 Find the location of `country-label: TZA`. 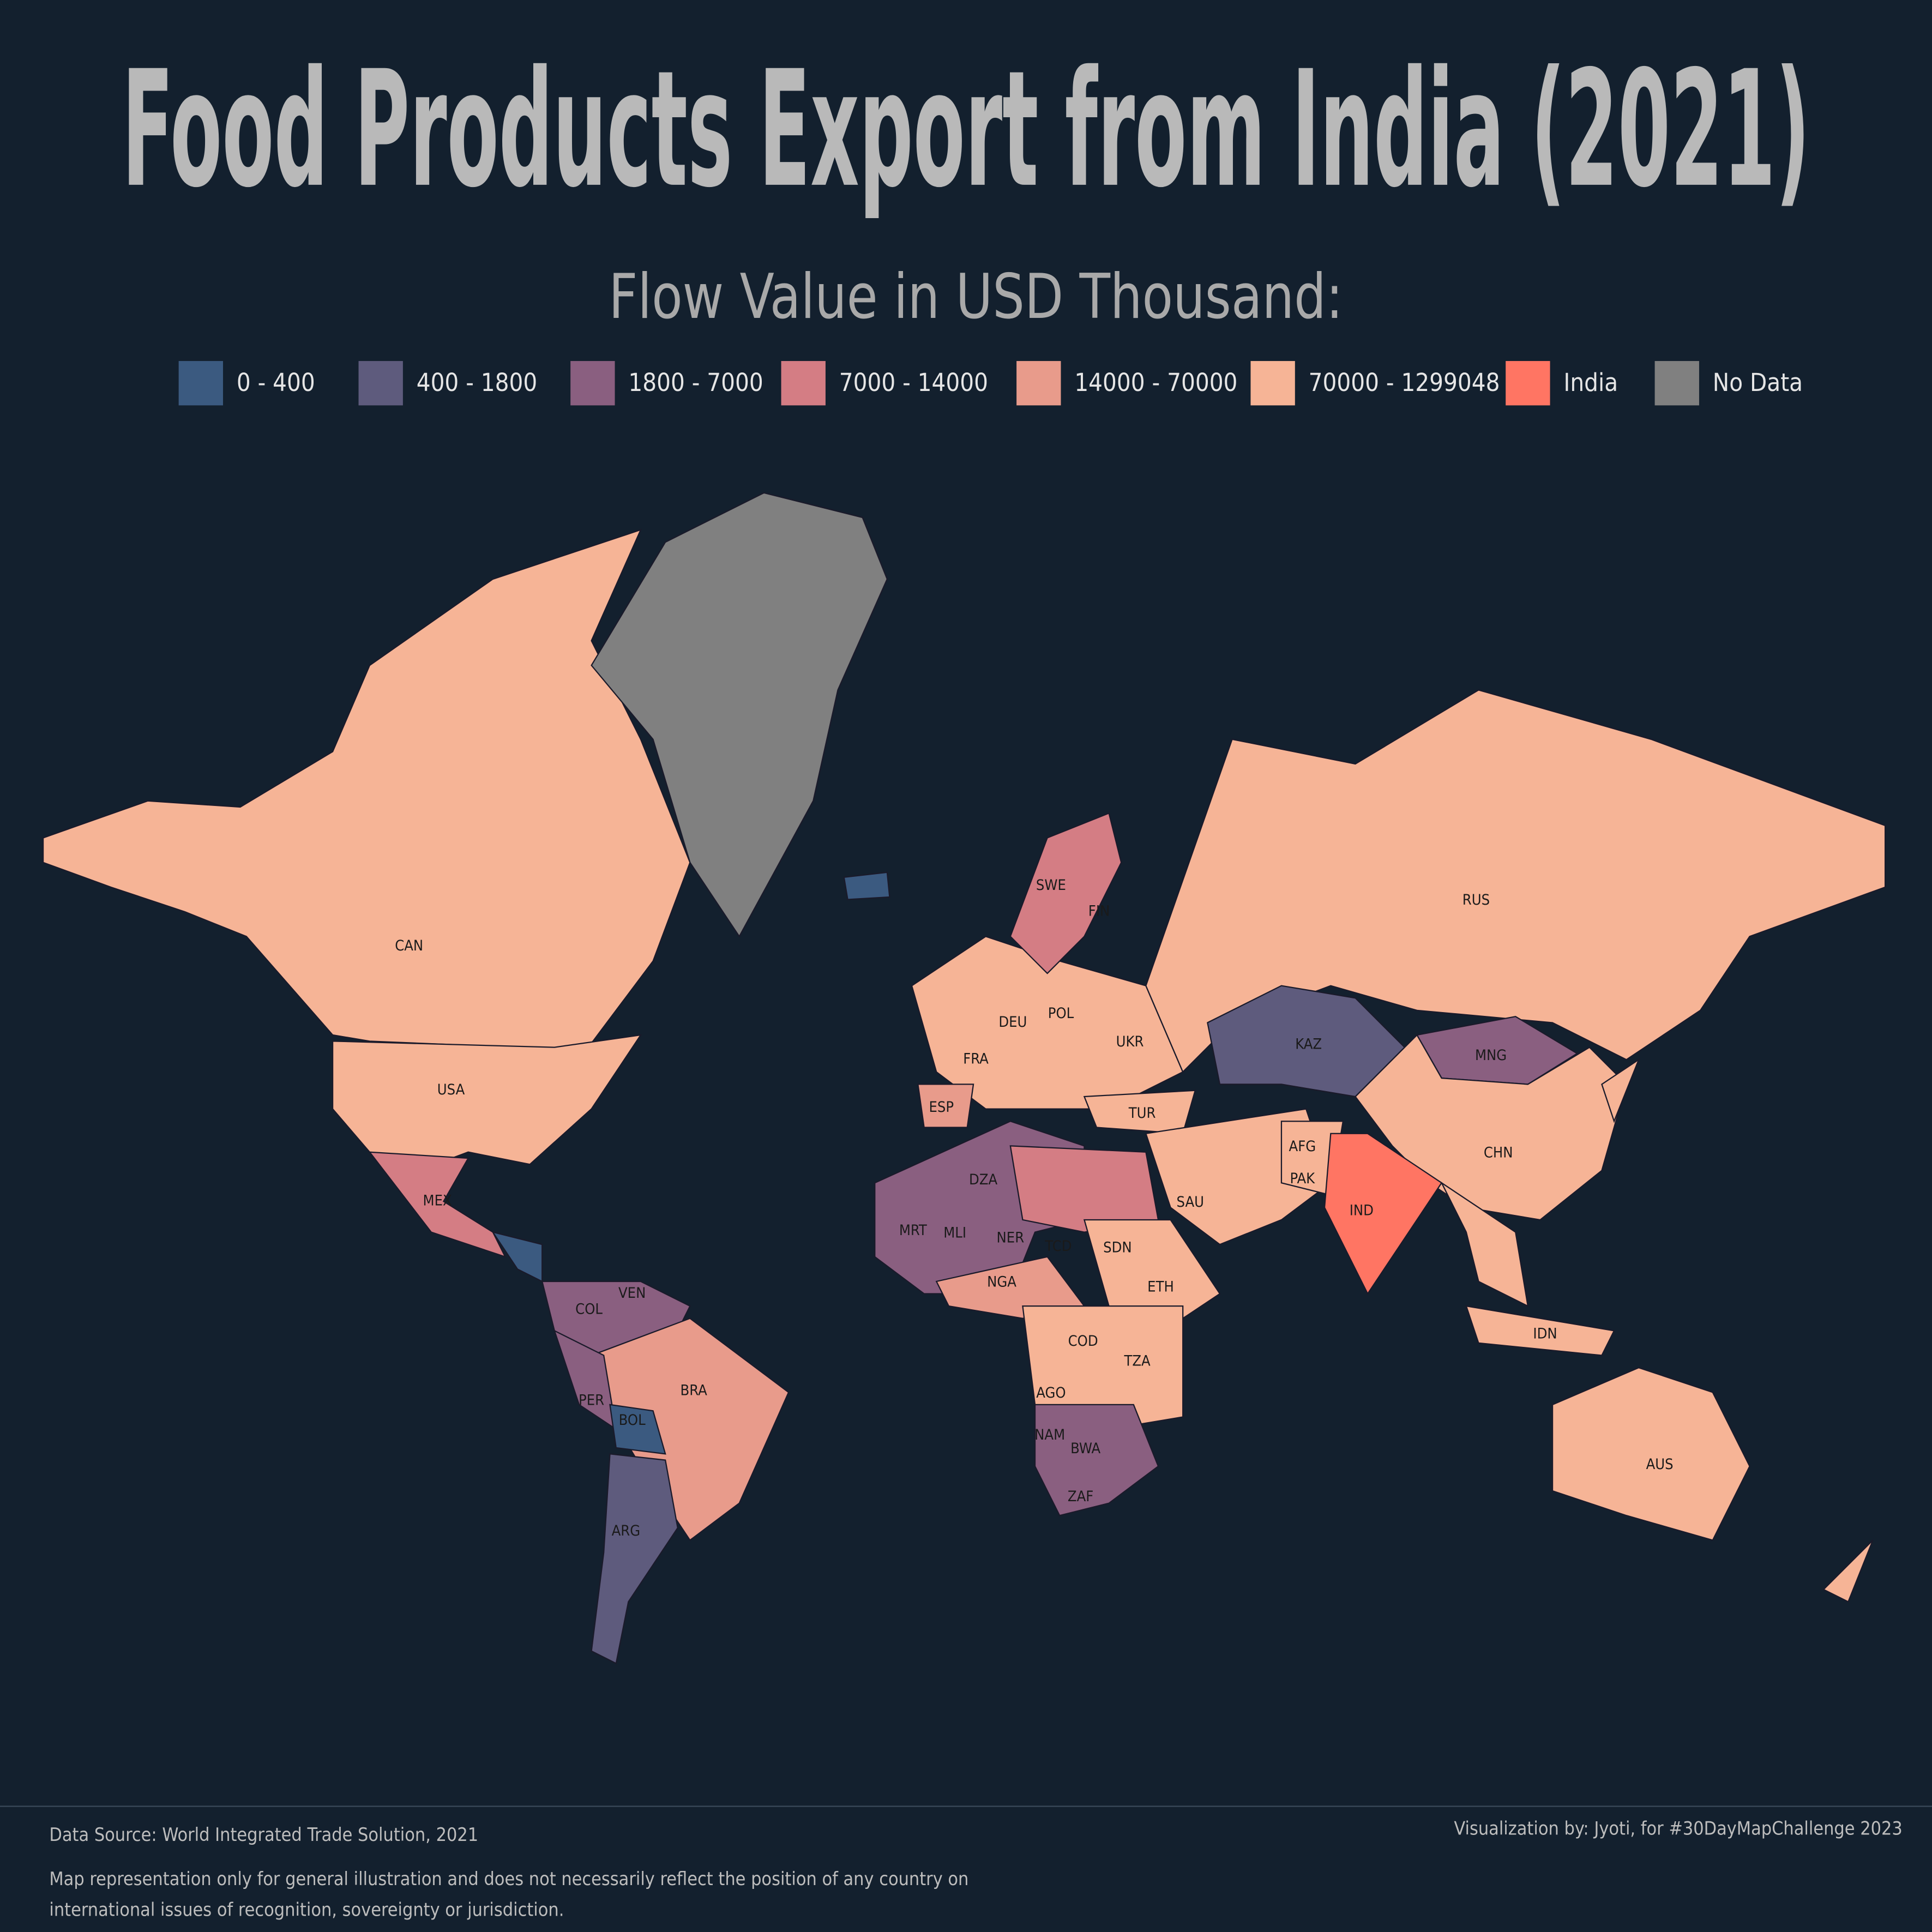

country-label: TZA is located at coordinates (1137, 1360).